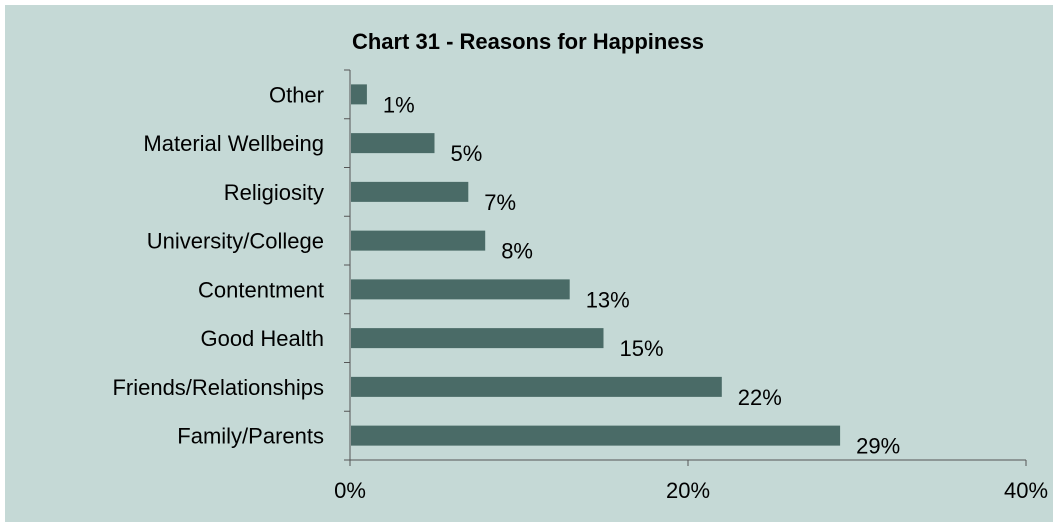 This screenshot has width=1058, height=527. I want to click on data-label: 8%, so click(517, 251).